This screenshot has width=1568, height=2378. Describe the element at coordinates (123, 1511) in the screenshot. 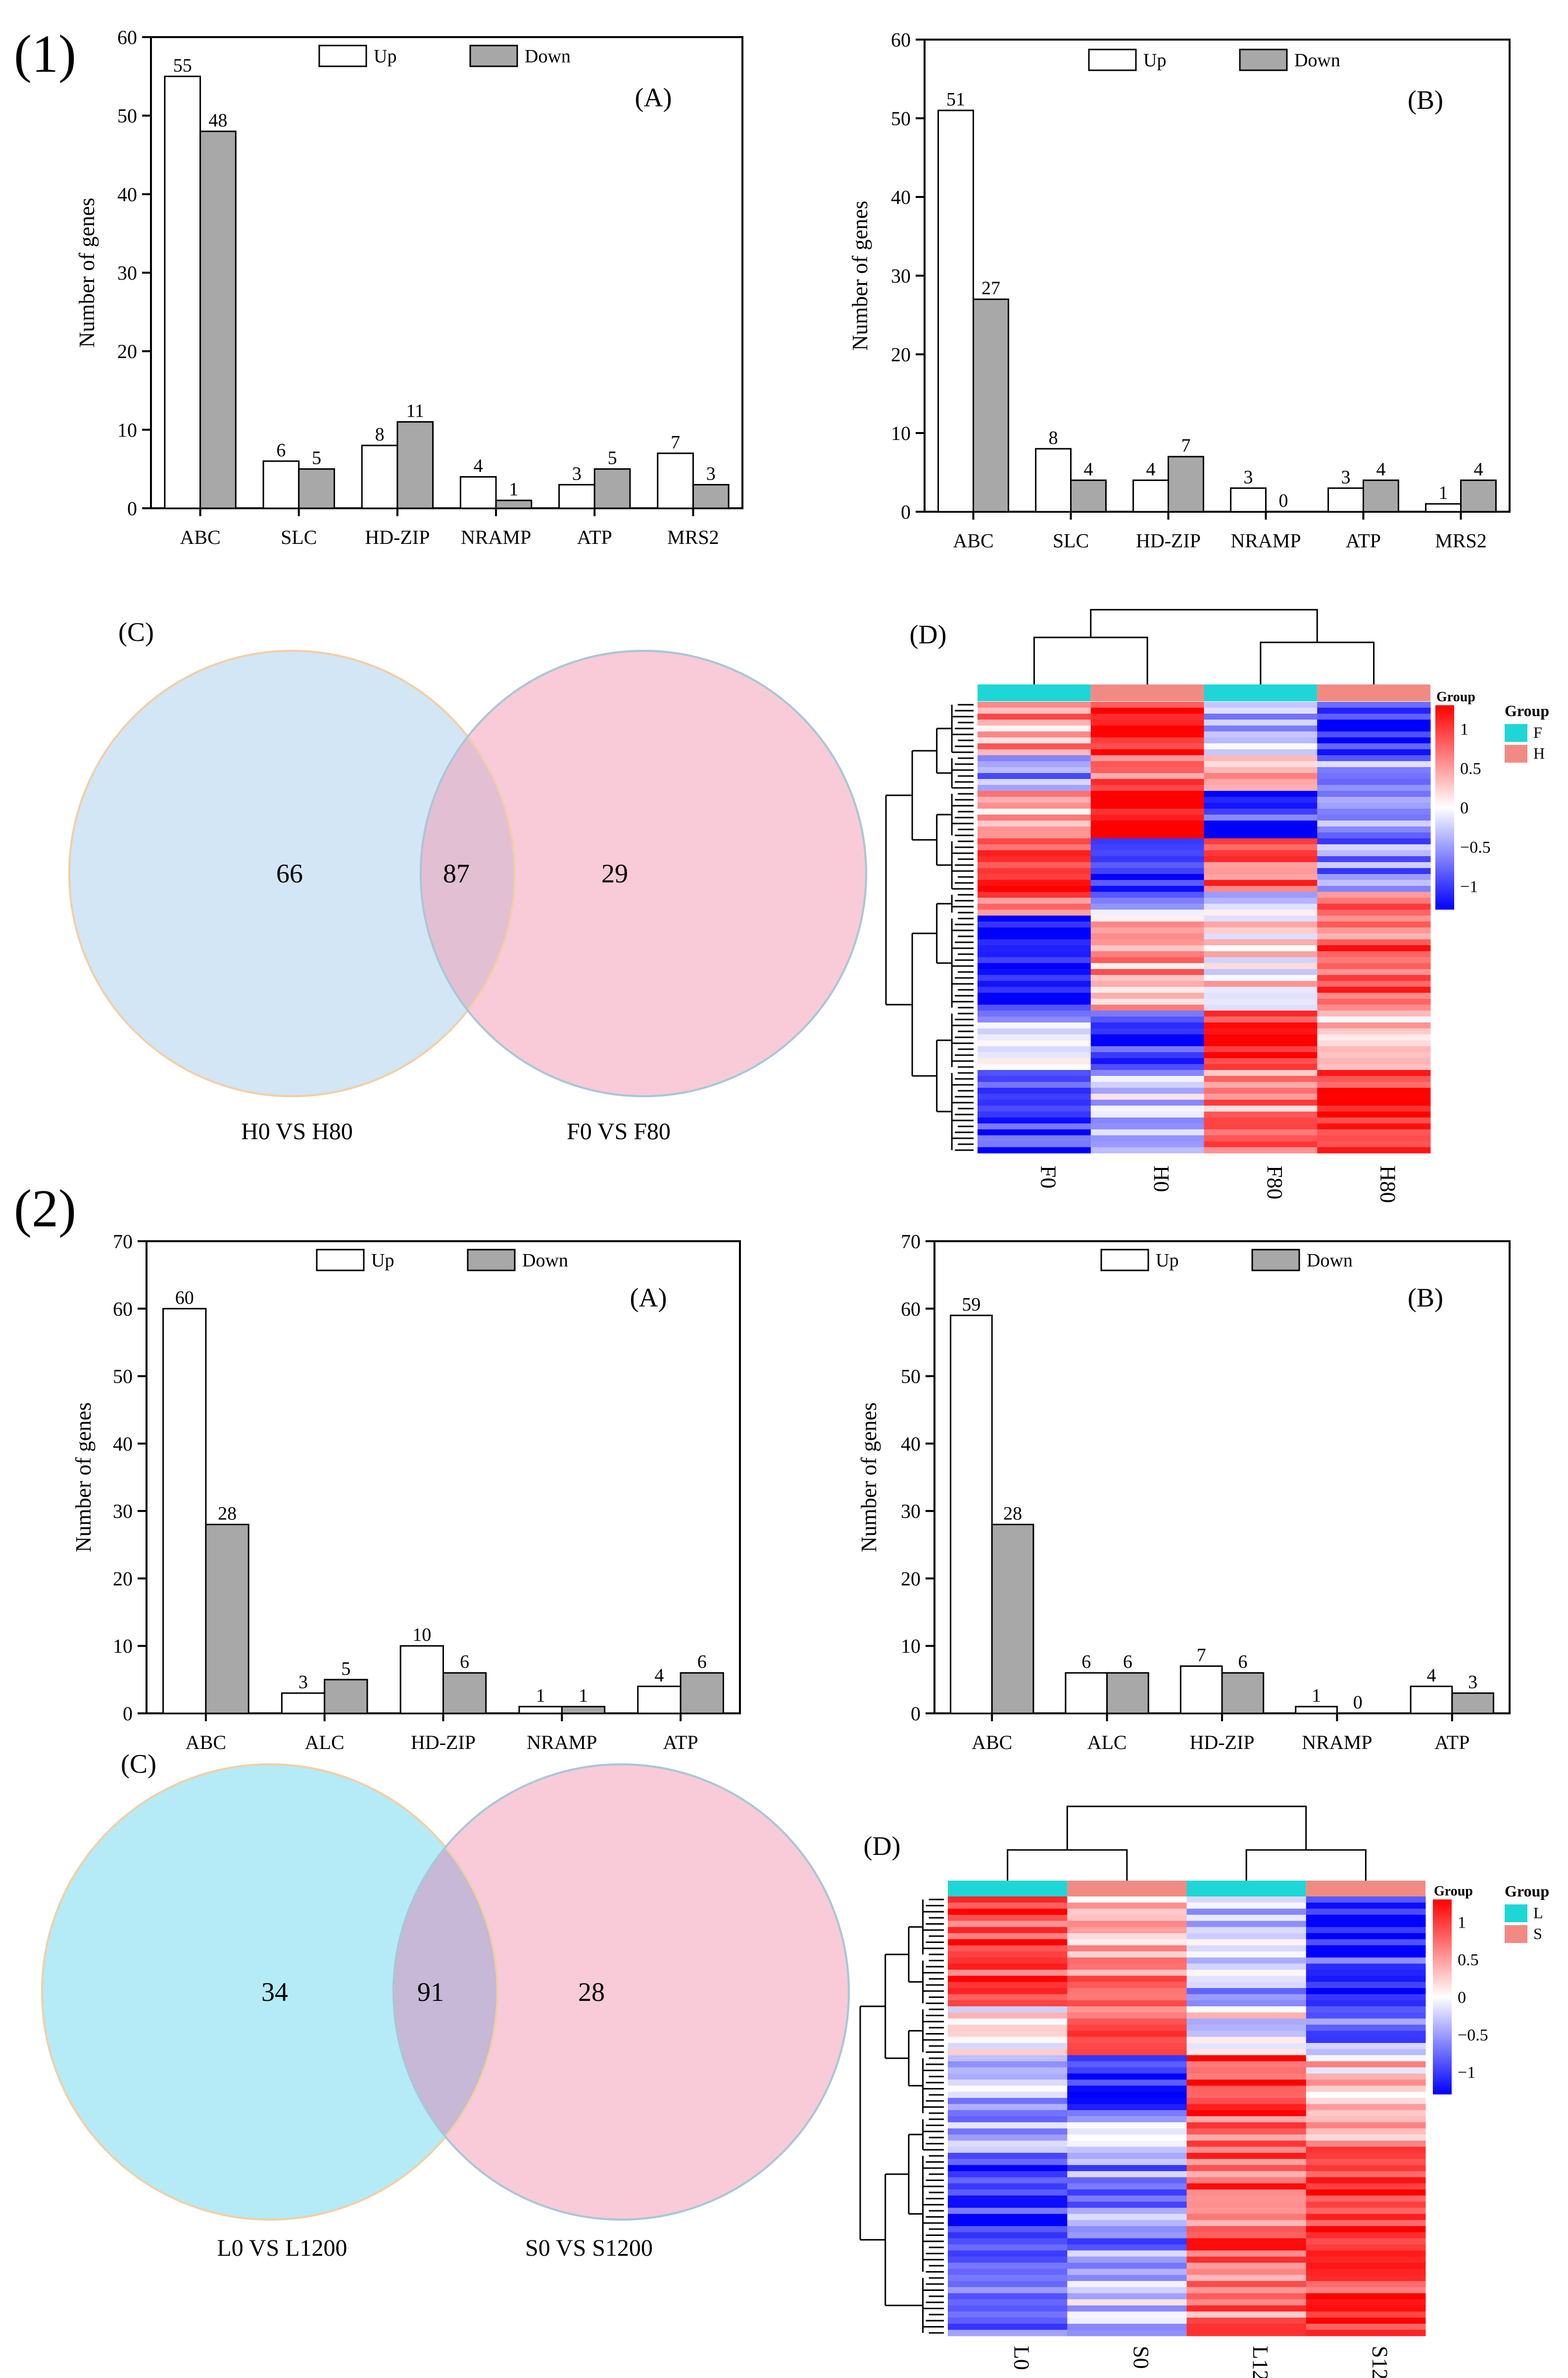

I see `y-tick-label: 30` at that location.